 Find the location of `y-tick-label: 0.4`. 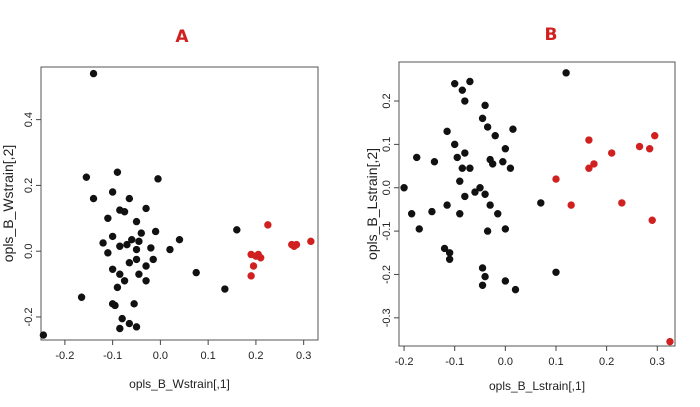

y-tick-label: 0.4 is located at coordinates (29, 119).